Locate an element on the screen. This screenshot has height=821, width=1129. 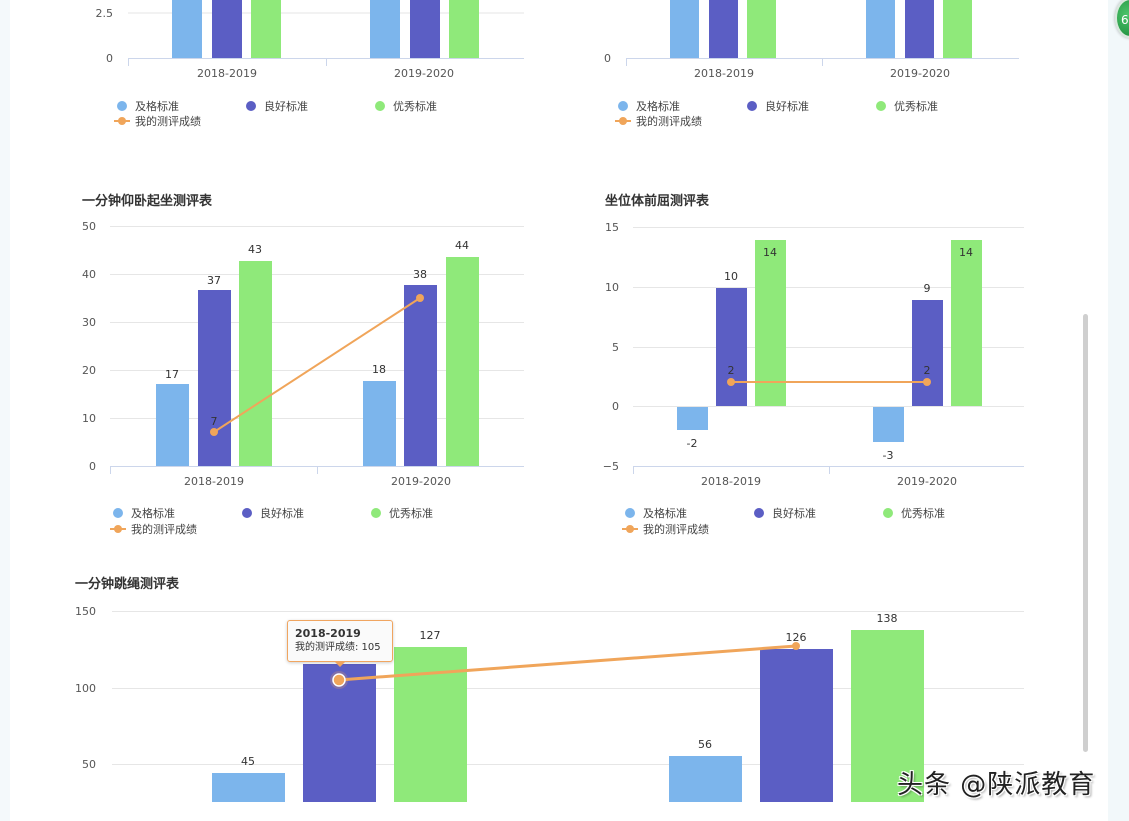
side-panel is located at coordinates (1118, 410).